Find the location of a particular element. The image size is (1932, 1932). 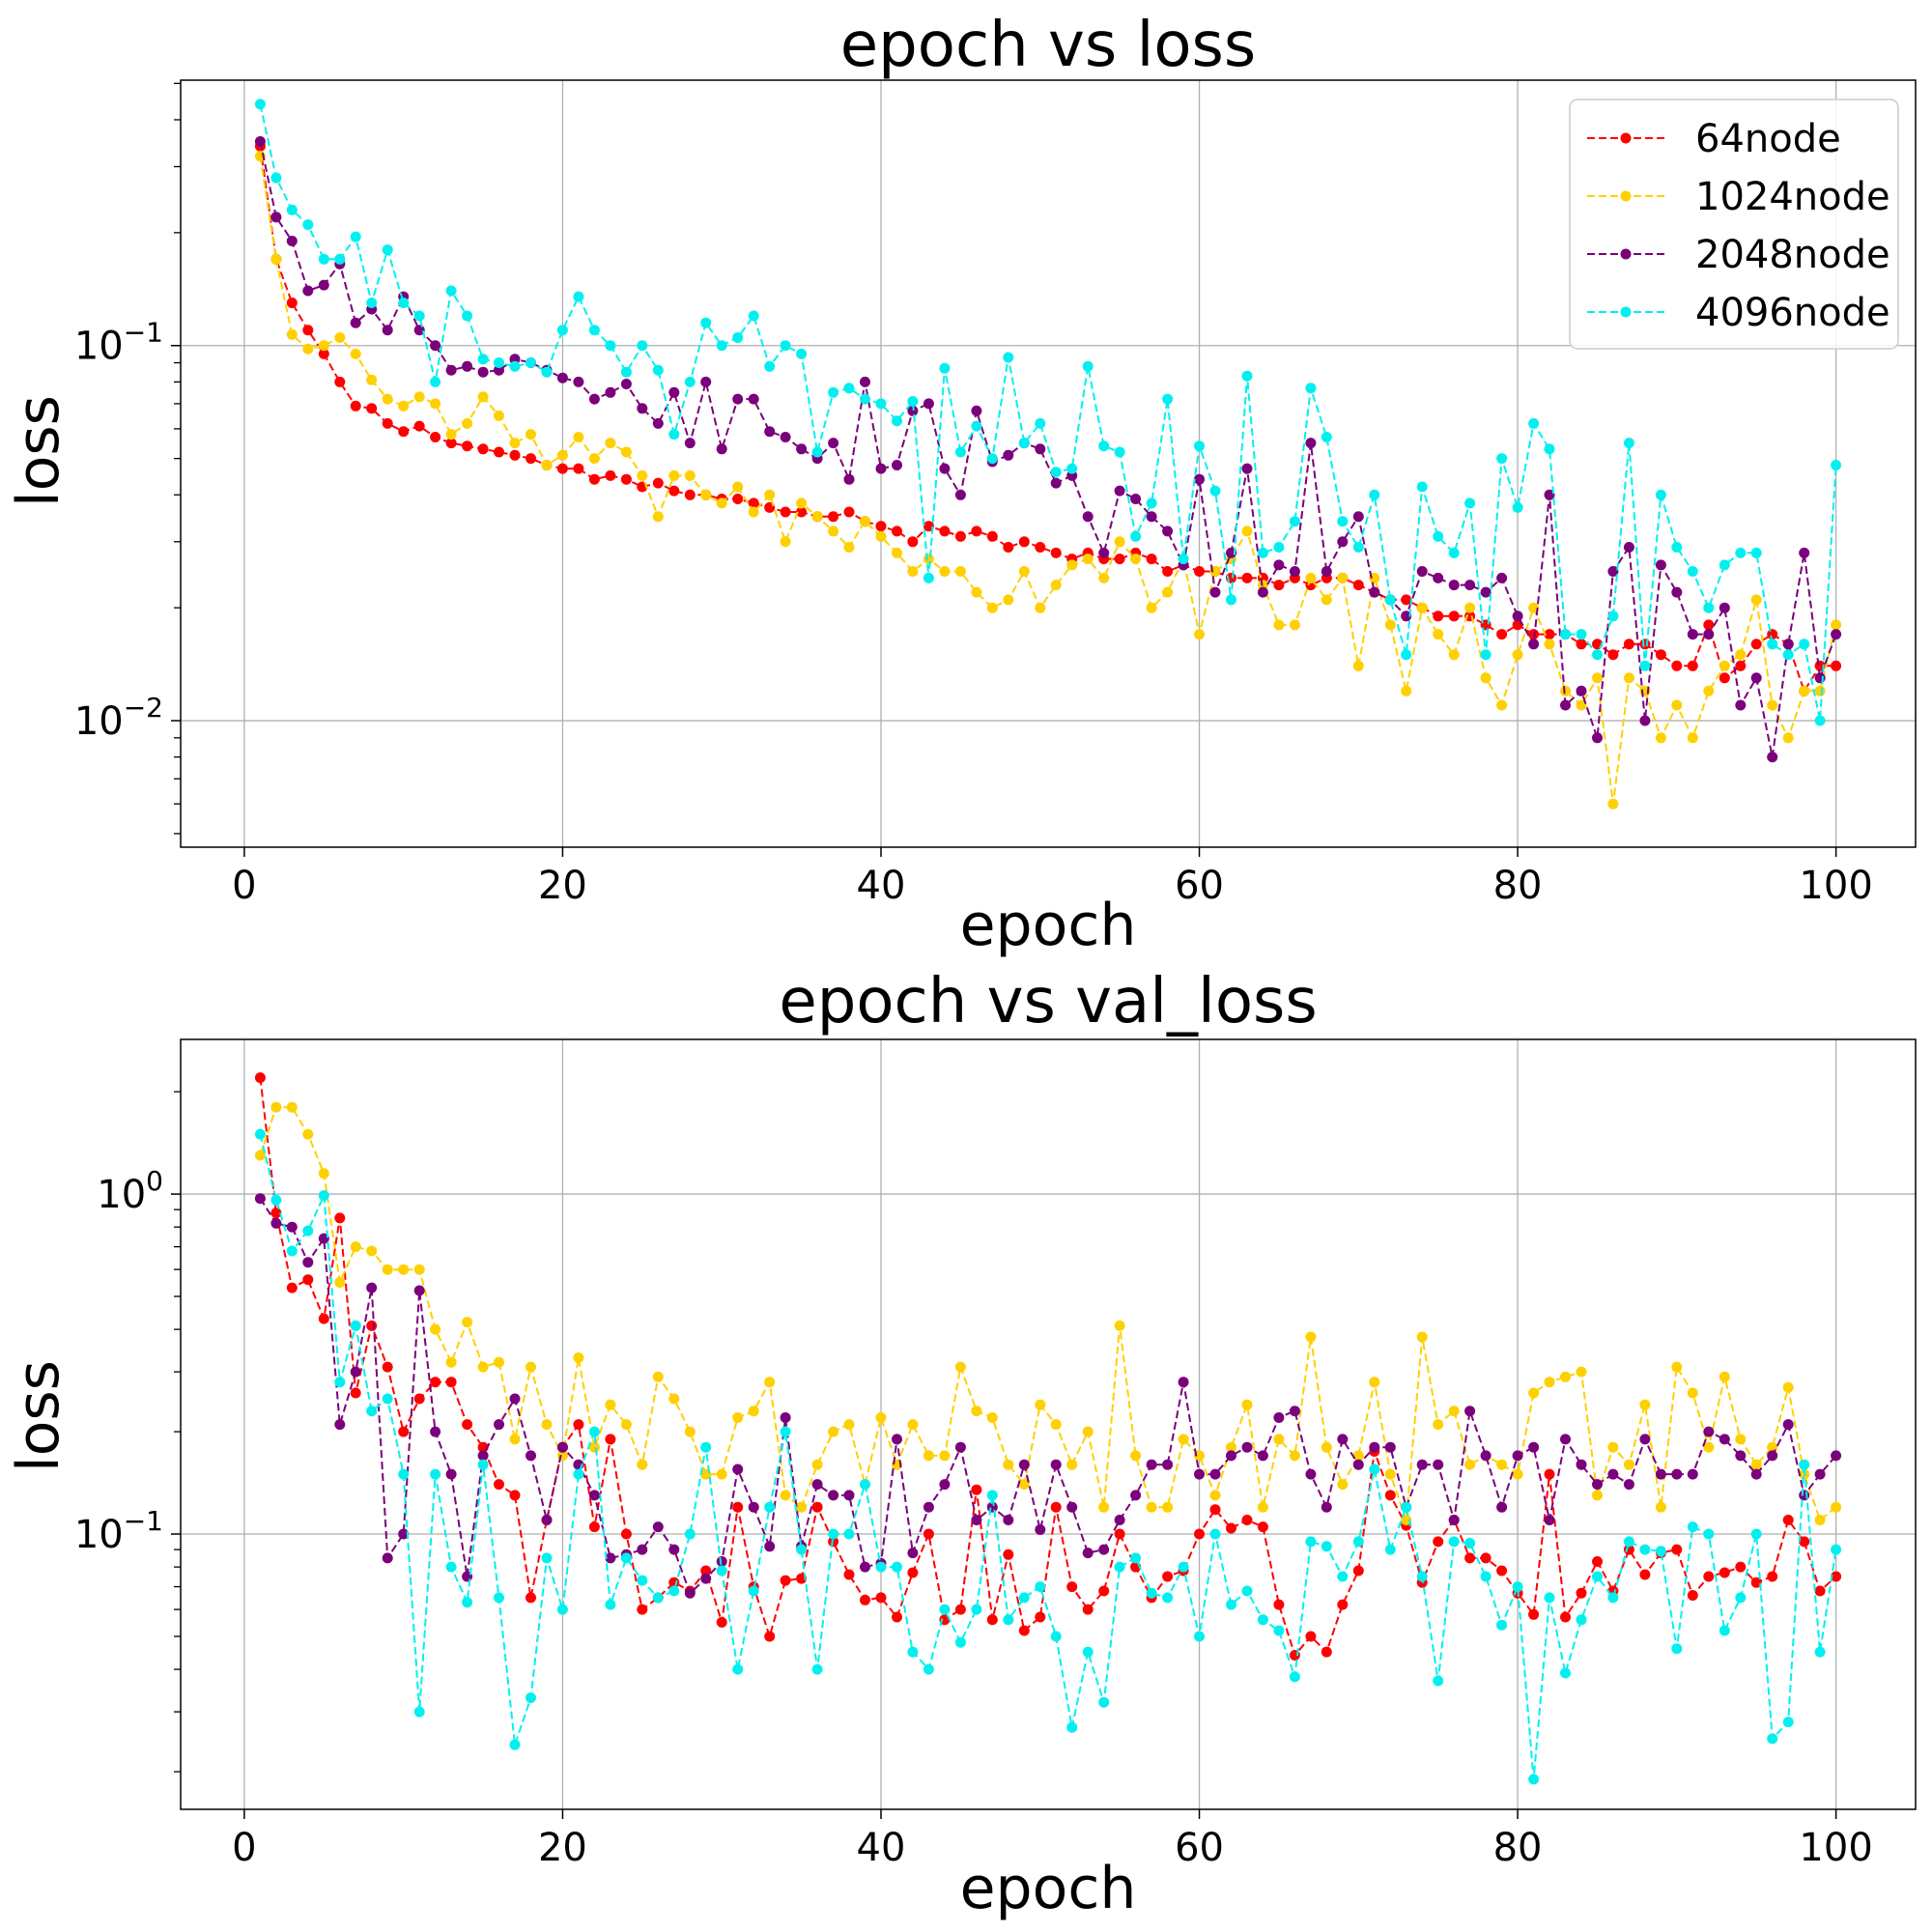

x-tick-label: 100 is located at coordinates (1835, 1848).